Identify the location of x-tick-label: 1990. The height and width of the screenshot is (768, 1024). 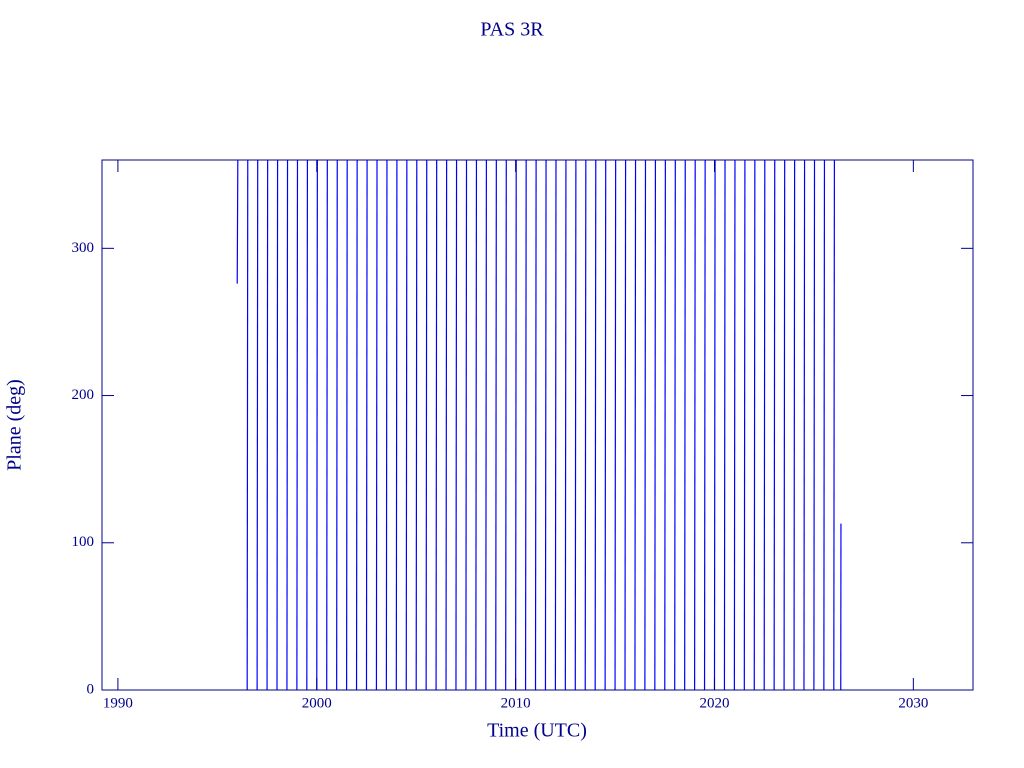
(118, 703).